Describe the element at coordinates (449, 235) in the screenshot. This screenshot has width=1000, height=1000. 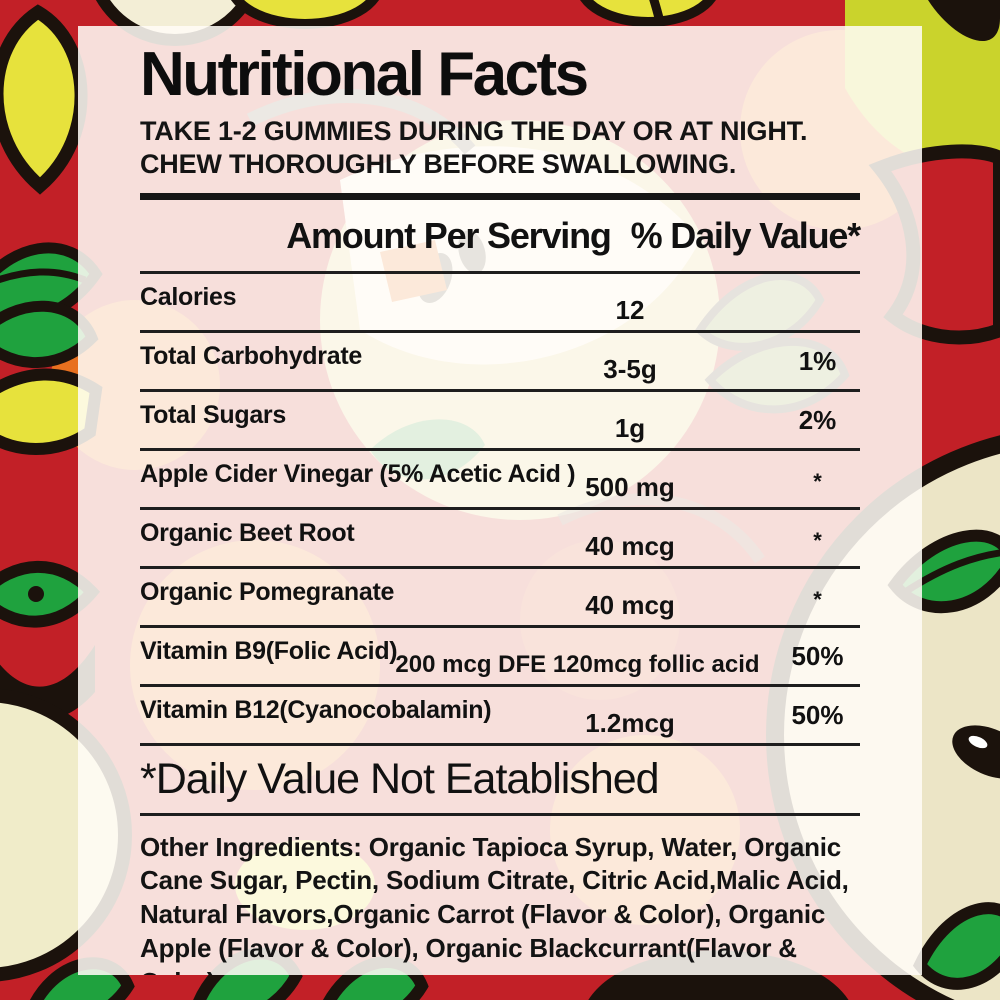
I see `amount-per-serving-header: Amount Per Serving` at that location.